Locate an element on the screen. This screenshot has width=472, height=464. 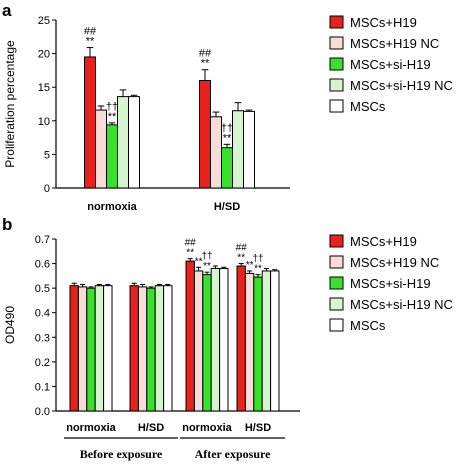
y-axis-label: OD490 is located at coordinates (10, 325).